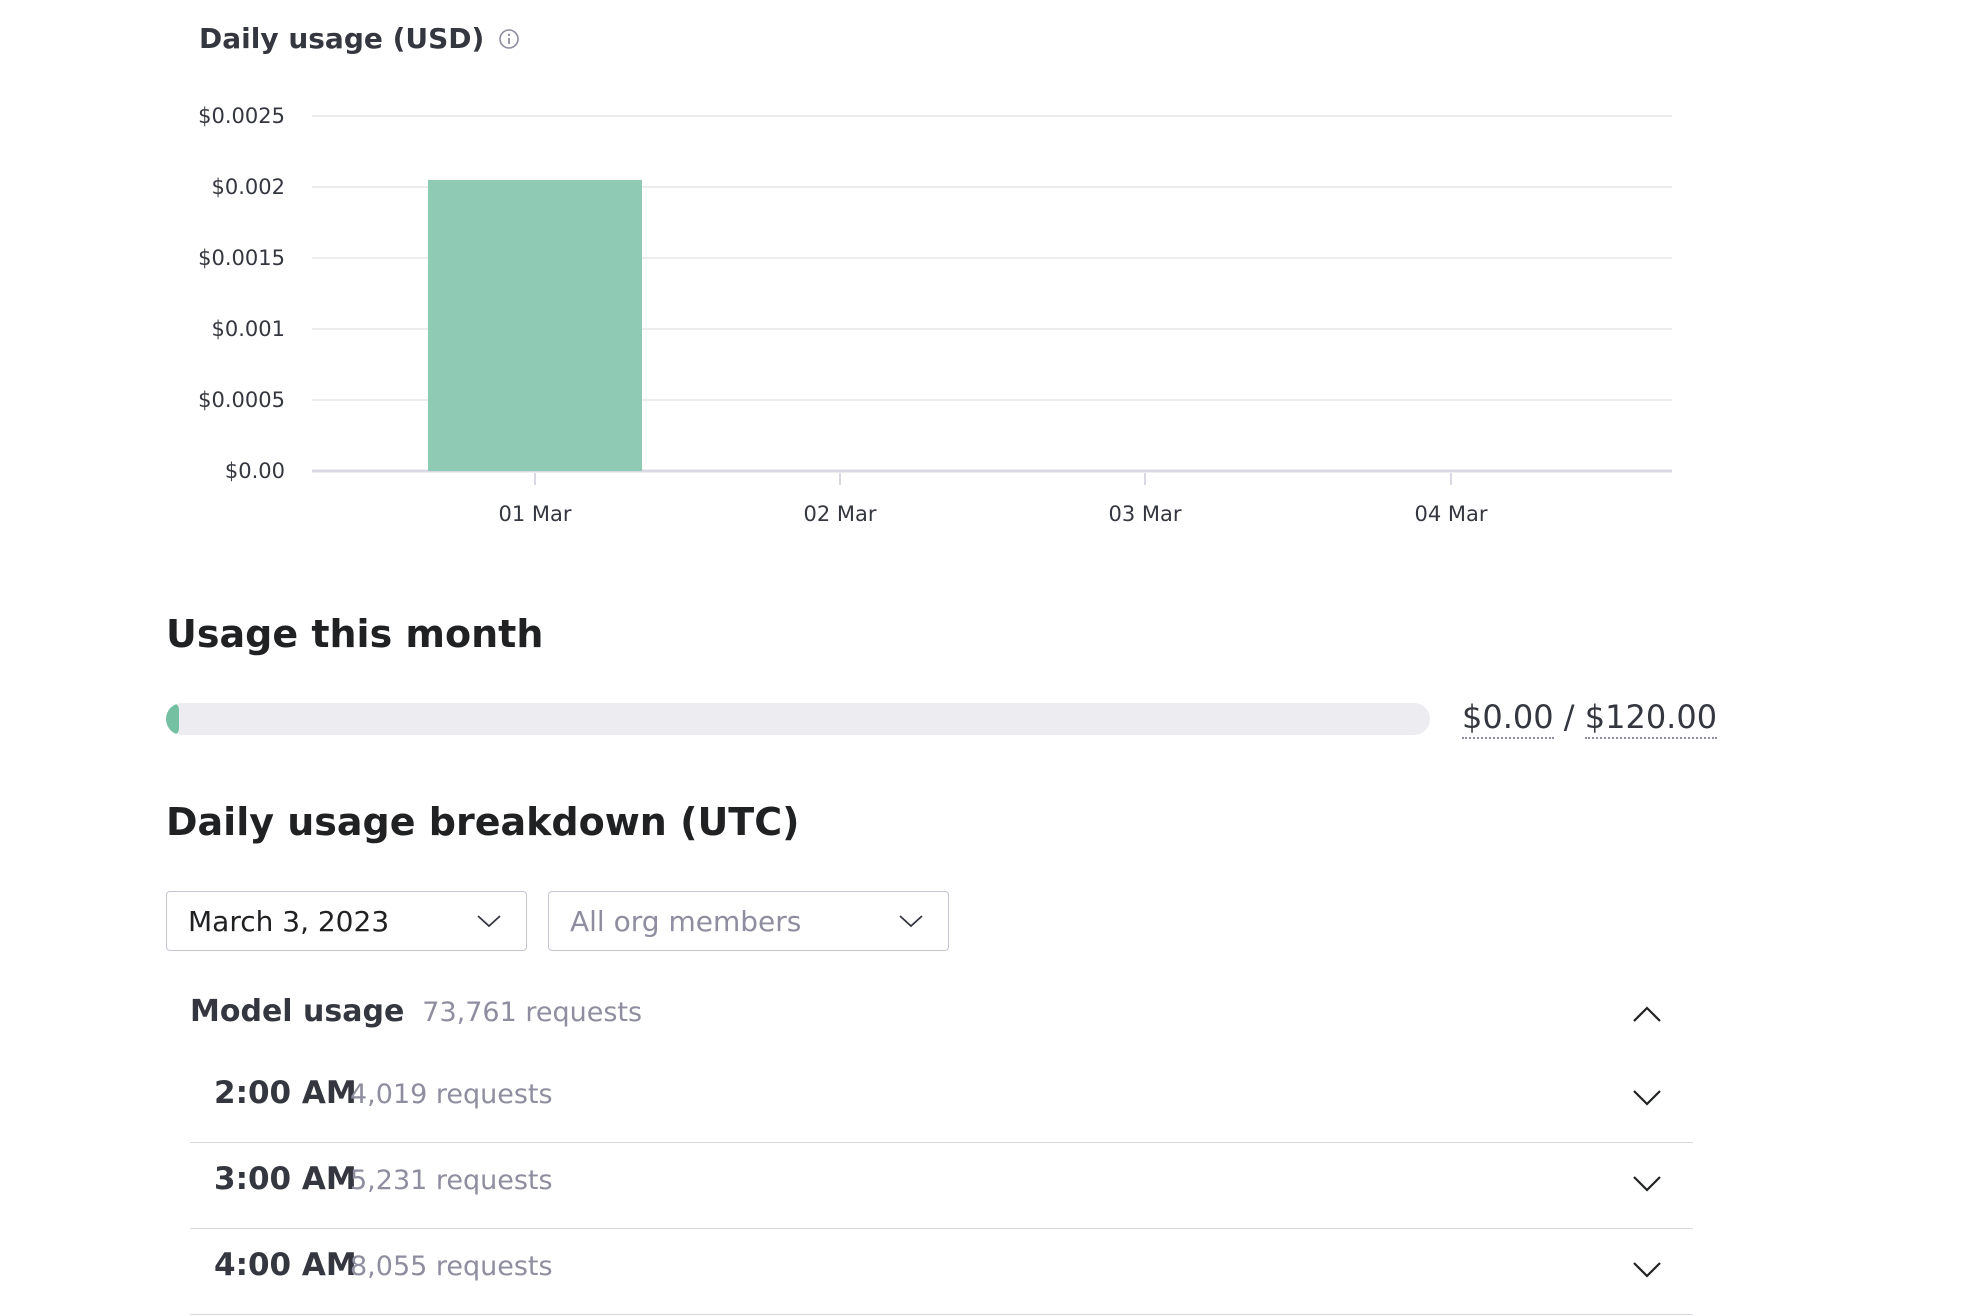 Image resolution: width=1986 pixels, height=1316 pixels. Describe the element at coordinates (241, 258) in the screenshot. I see `y-tick-label: $0.0015` at that location.